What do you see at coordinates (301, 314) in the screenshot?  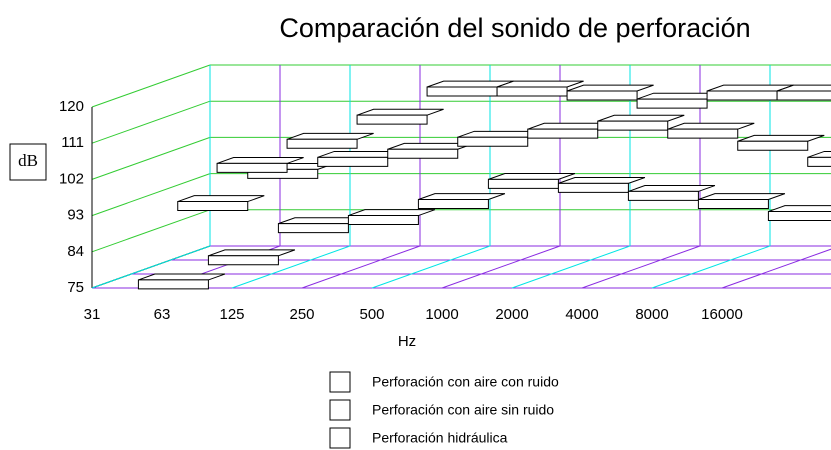 I see `x-tick-label: 250` at bounding box center [301, 314].